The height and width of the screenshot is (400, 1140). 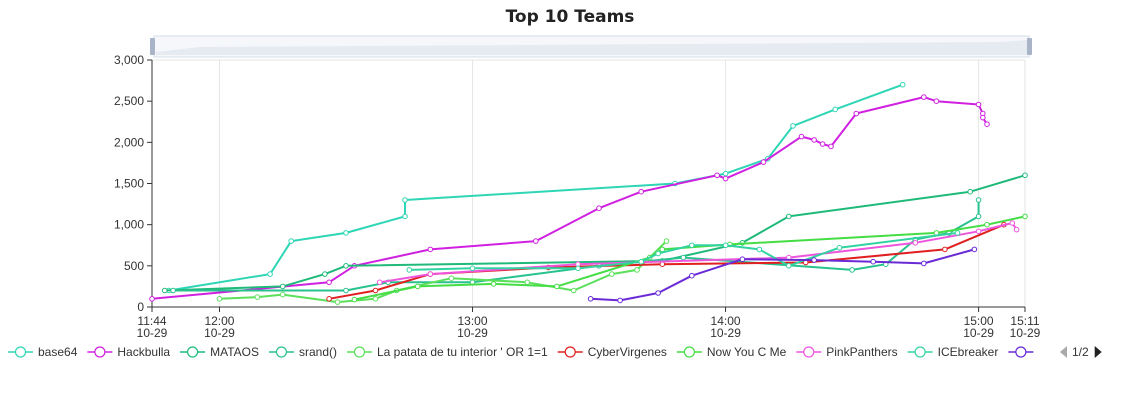 What do you see at coordinates (1063, 352) in the screenshot?
I see `triangle-left-icon` at bounding box center [1063, 352].